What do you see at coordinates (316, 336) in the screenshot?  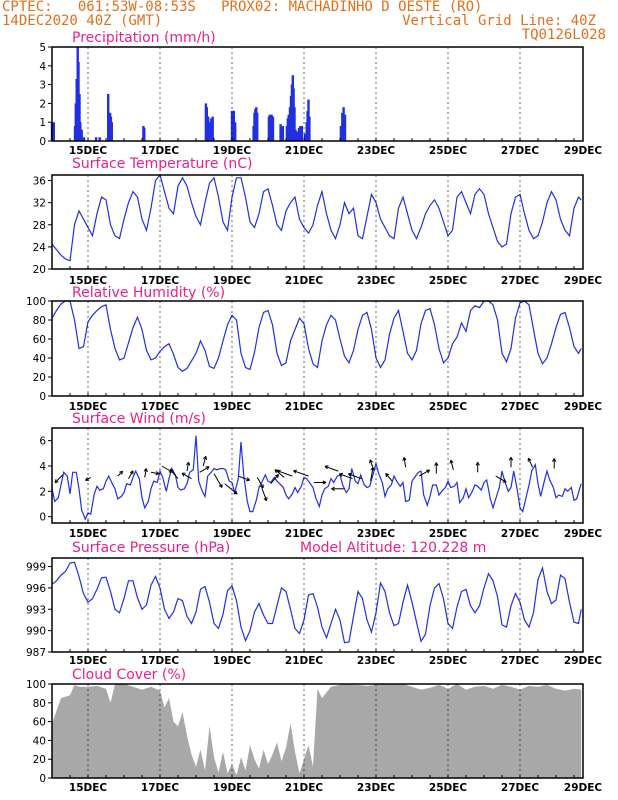 I see `series-line` at bounding box center [316, 336].